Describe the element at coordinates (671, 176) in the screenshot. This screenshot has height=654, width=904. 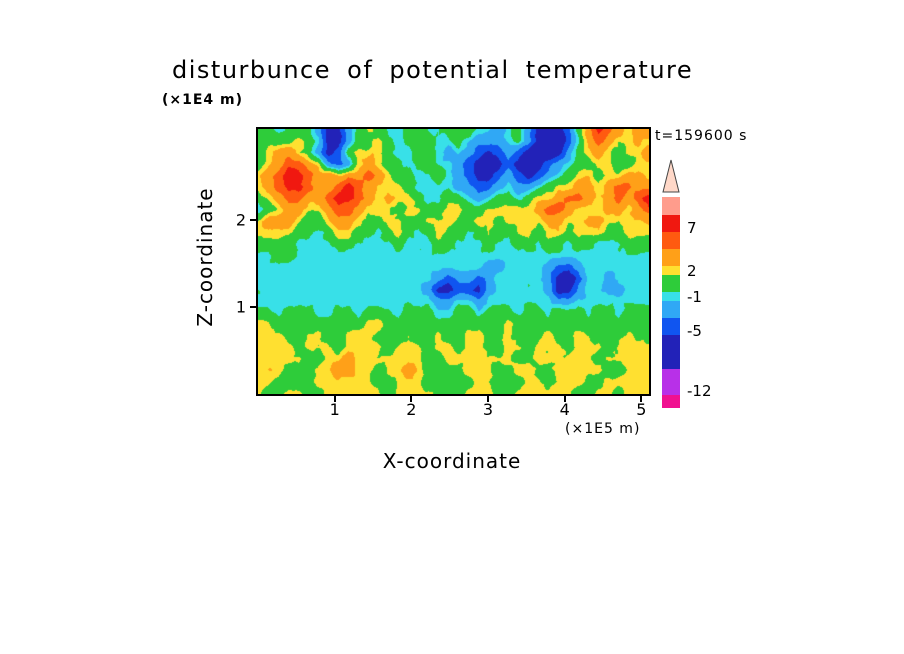
I see `colorbar-arrow-tip-icon` at that location.